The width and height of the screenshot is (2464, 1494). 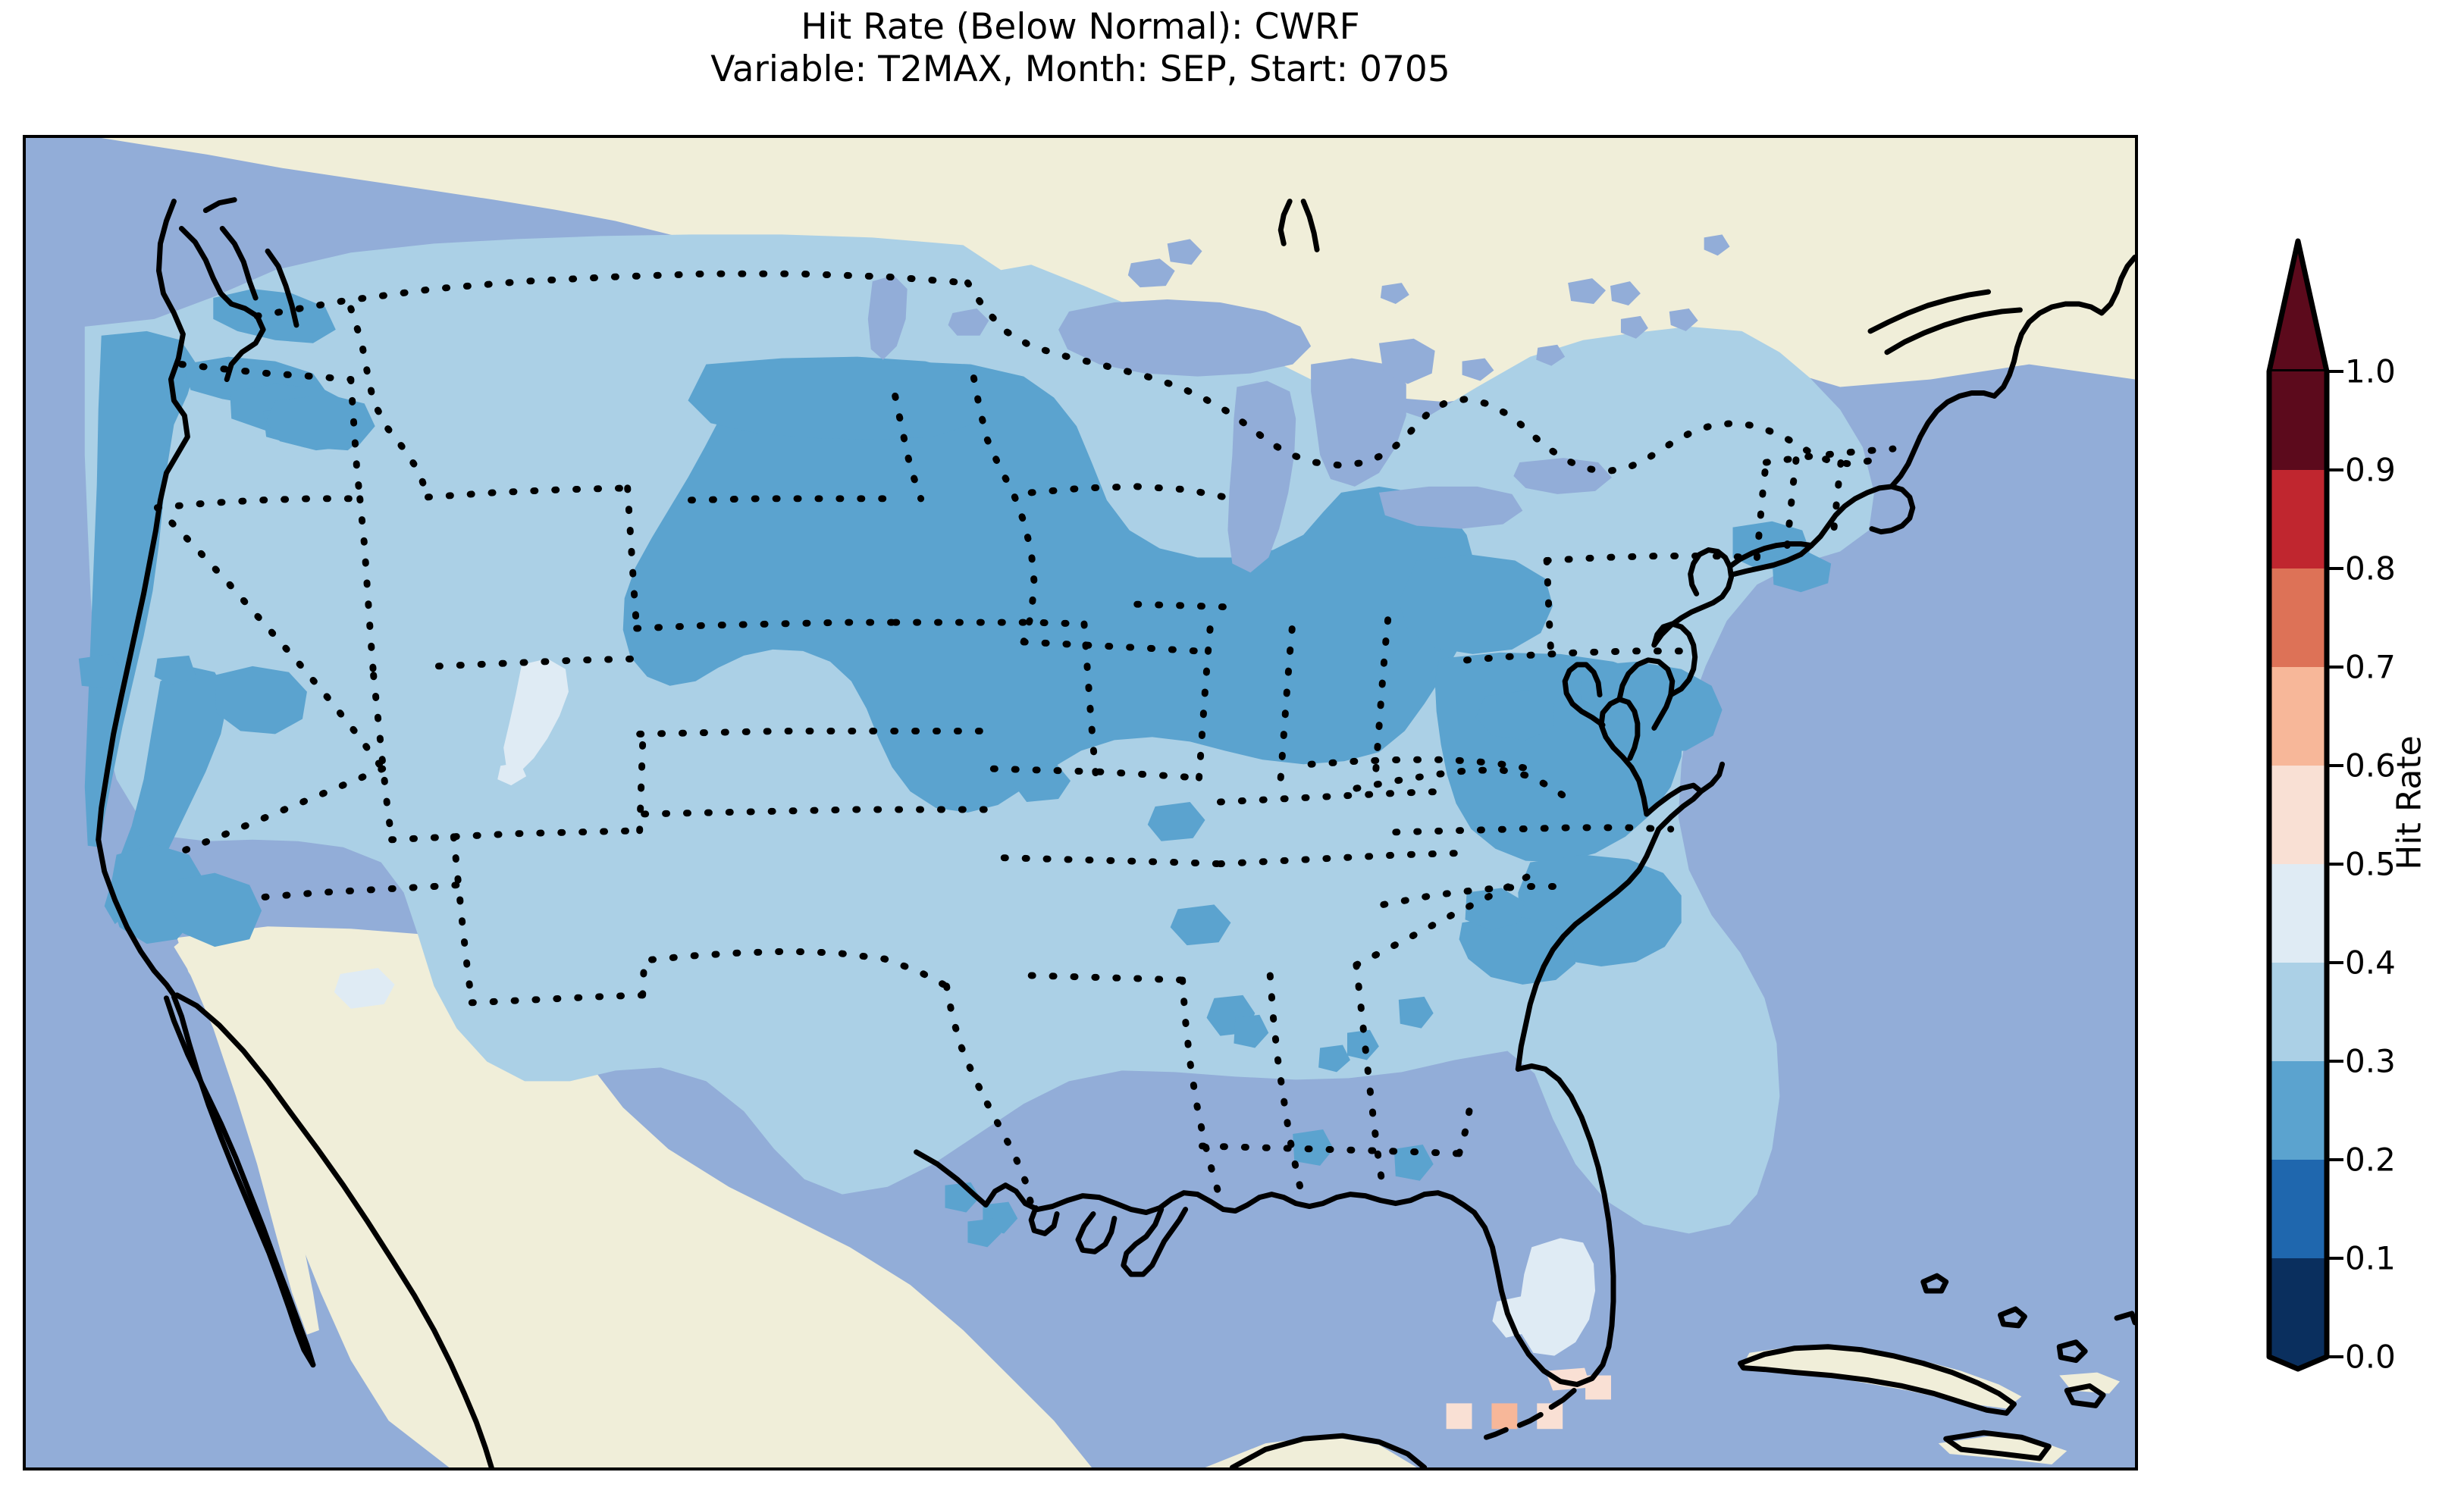 I want to click on colorbar-tick-label: 0.9, so click(x=2370, y=470).